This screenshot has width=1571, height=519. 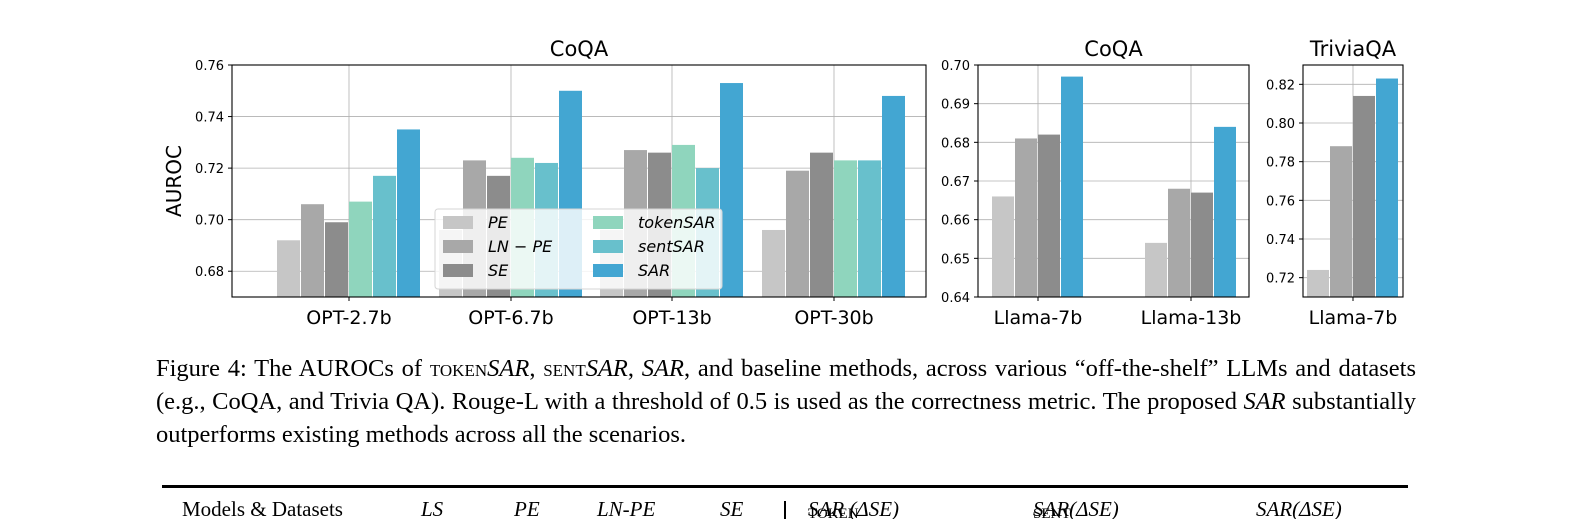 I want to click on table-header-se: SE, so click(x=732, y=508).